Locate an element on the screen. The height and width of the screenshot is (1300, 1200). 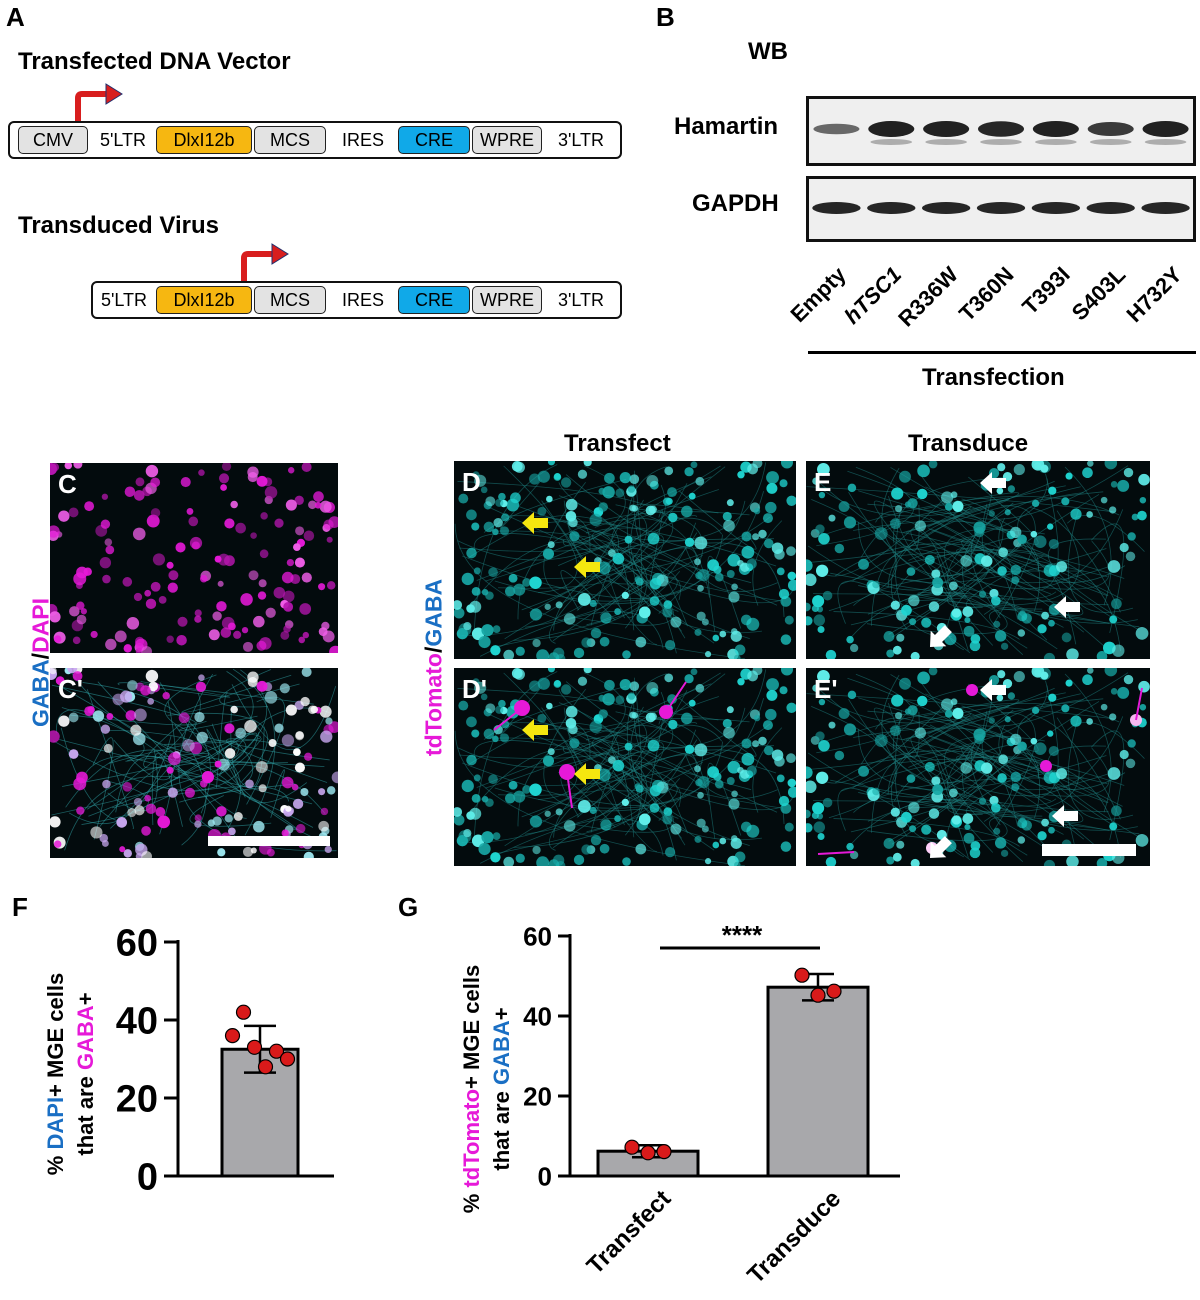
transduced-virus-map: 5'LTR DlxI12b MCS IRES CRE WPRE 3'LTR is located at coordinates (356, 300).